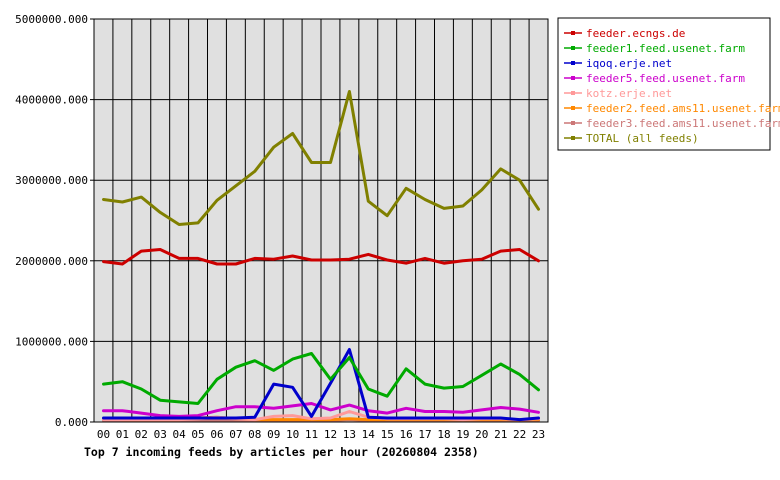 Image resolution: width=780 pixels, height=480 pixels. Describe the element at coordinates (349, 434) in the screenshot. I see `x-tick-label: 13` at that location.